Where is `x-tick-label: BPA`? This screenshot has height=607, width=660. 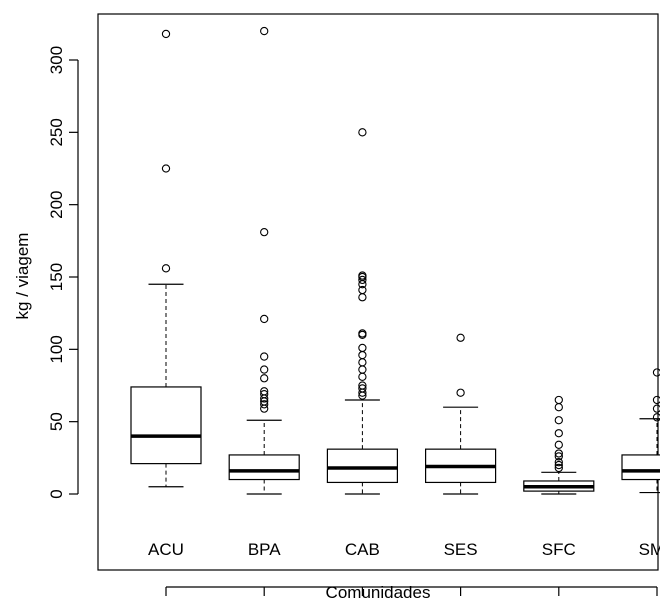
x-tick-label: BPA is located at coordinates (264, 549).